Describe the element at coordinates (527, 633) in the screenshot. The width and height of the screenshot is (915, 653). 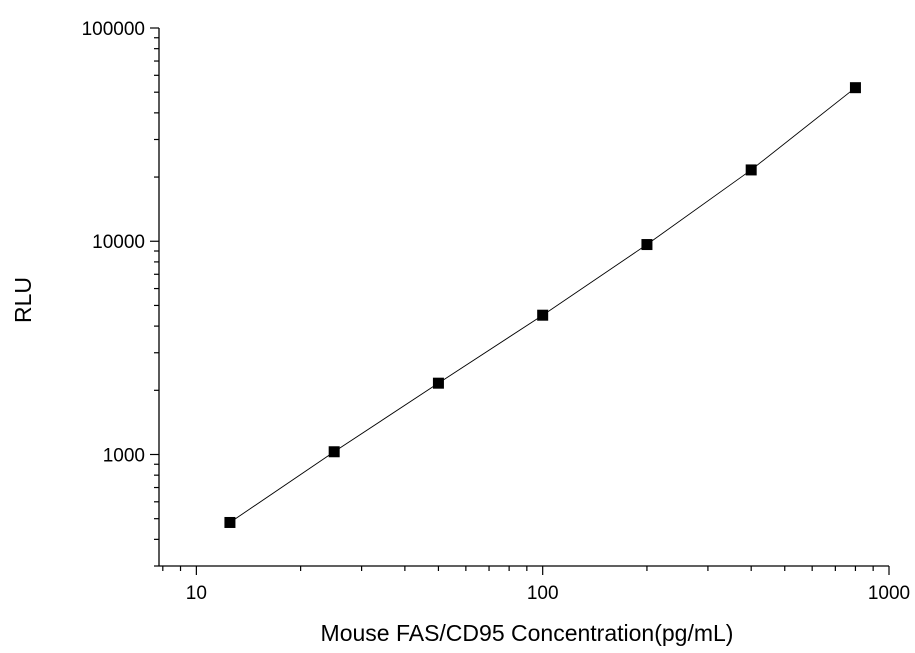
I see `x-axis-title: Mouse FAS/CD95 Concentration(pg/mL)` at that location.